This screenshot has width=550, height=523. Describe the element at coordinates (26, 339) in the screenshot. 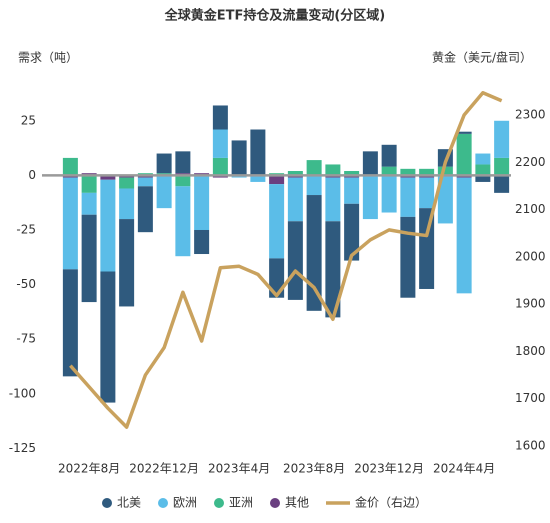

I see `y-tick-label: -75` at that location.